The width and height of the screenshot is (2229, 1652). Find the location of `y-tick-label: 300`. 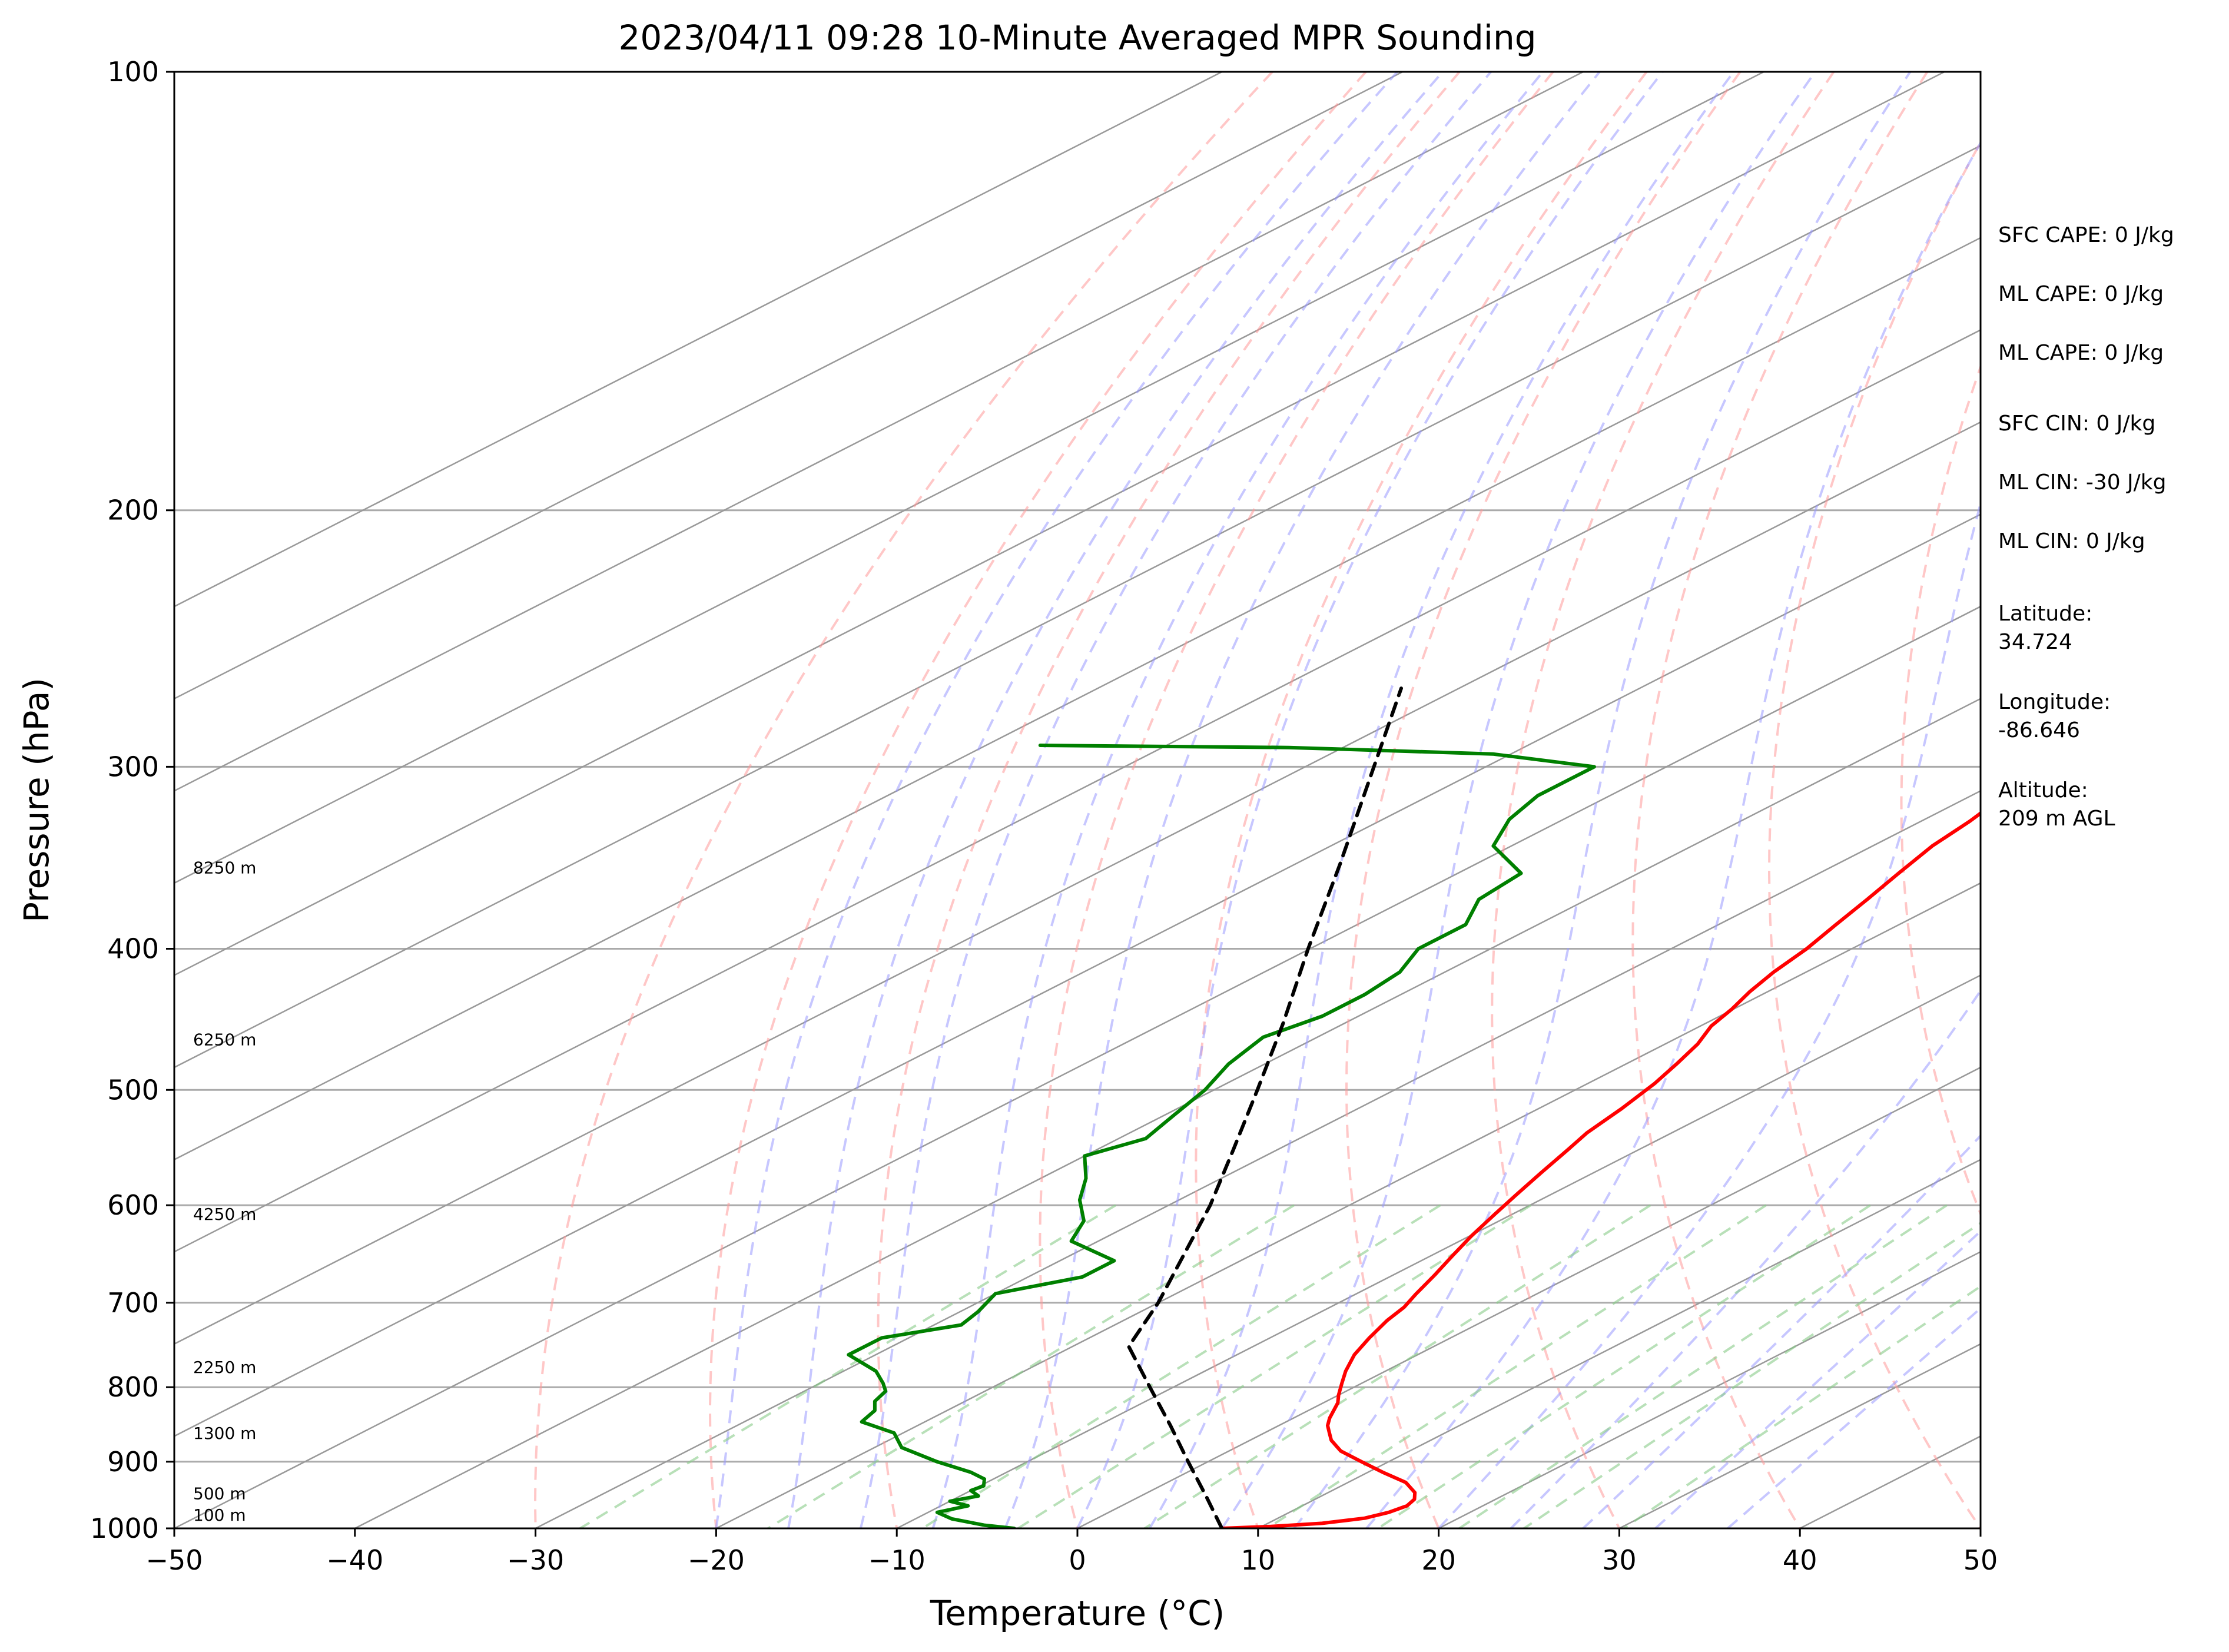

y-tick-label: 300 is located at coordinates (133, 766).